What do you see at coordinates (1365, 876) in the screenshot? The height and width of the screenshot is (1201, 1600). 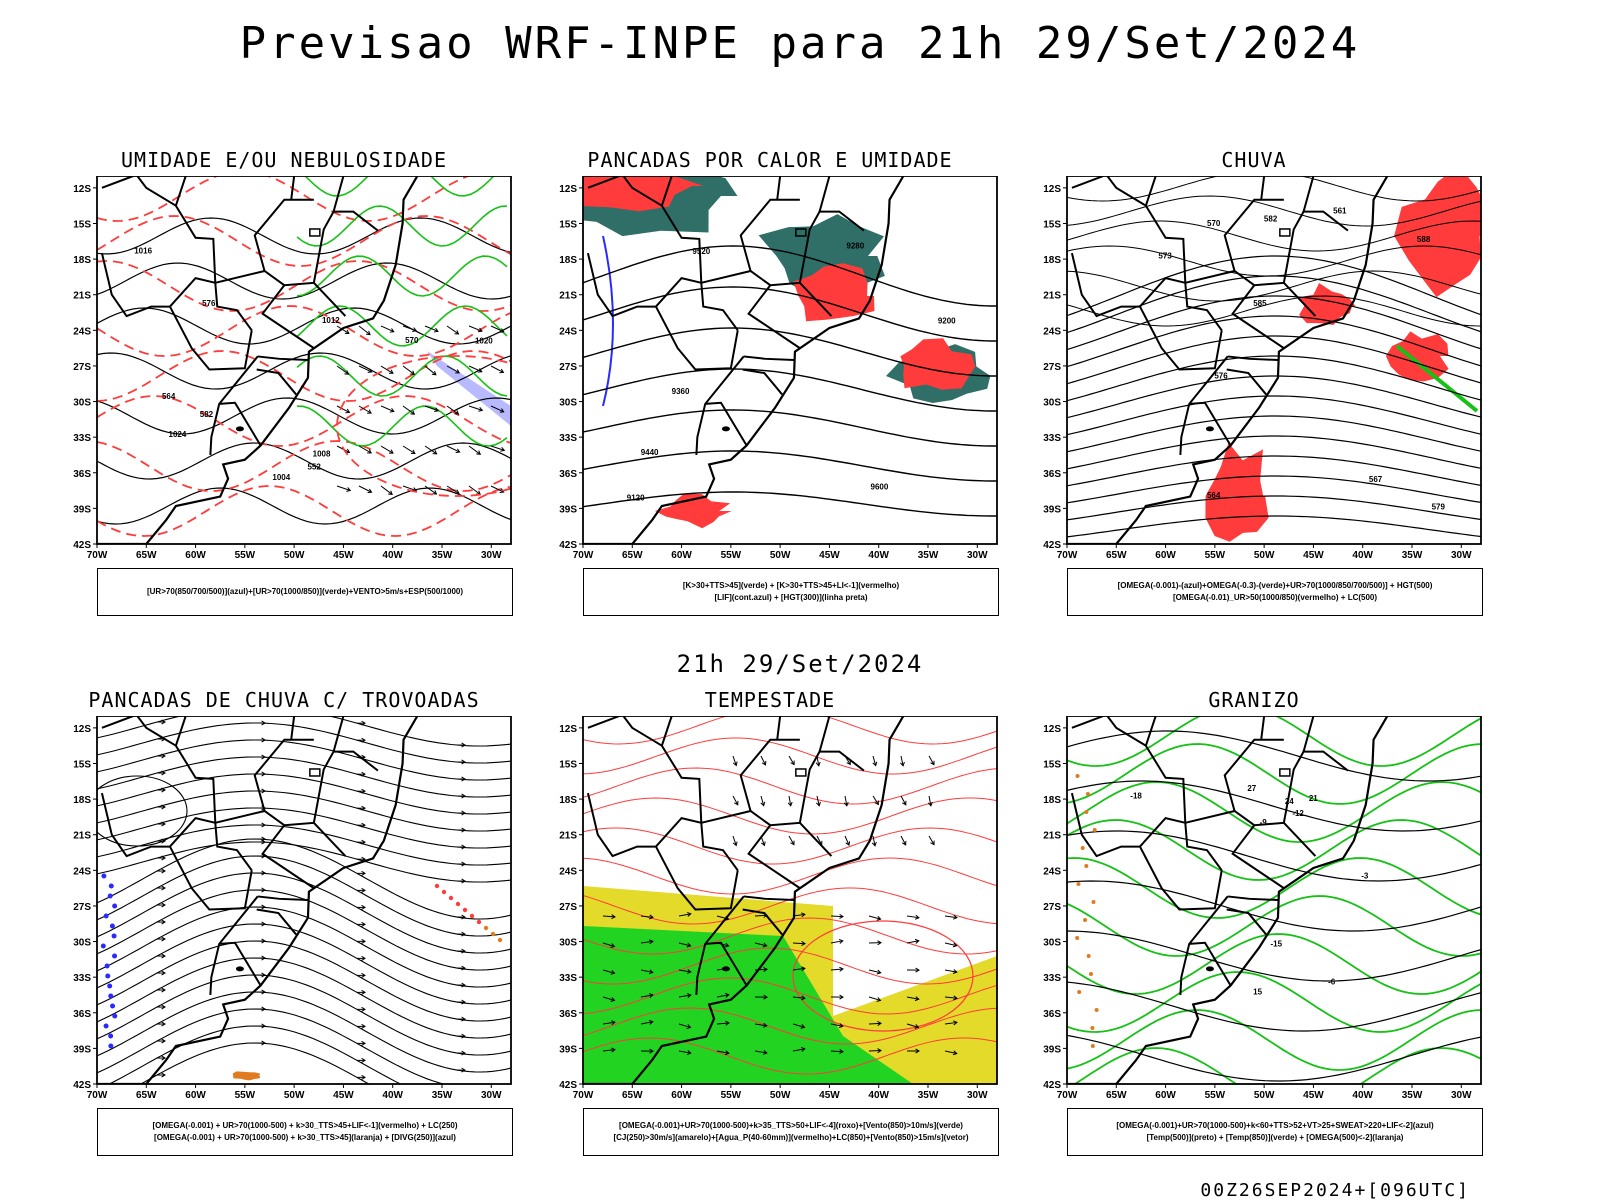 I see `contour-label: -3` at bounding box center [1365, 876].